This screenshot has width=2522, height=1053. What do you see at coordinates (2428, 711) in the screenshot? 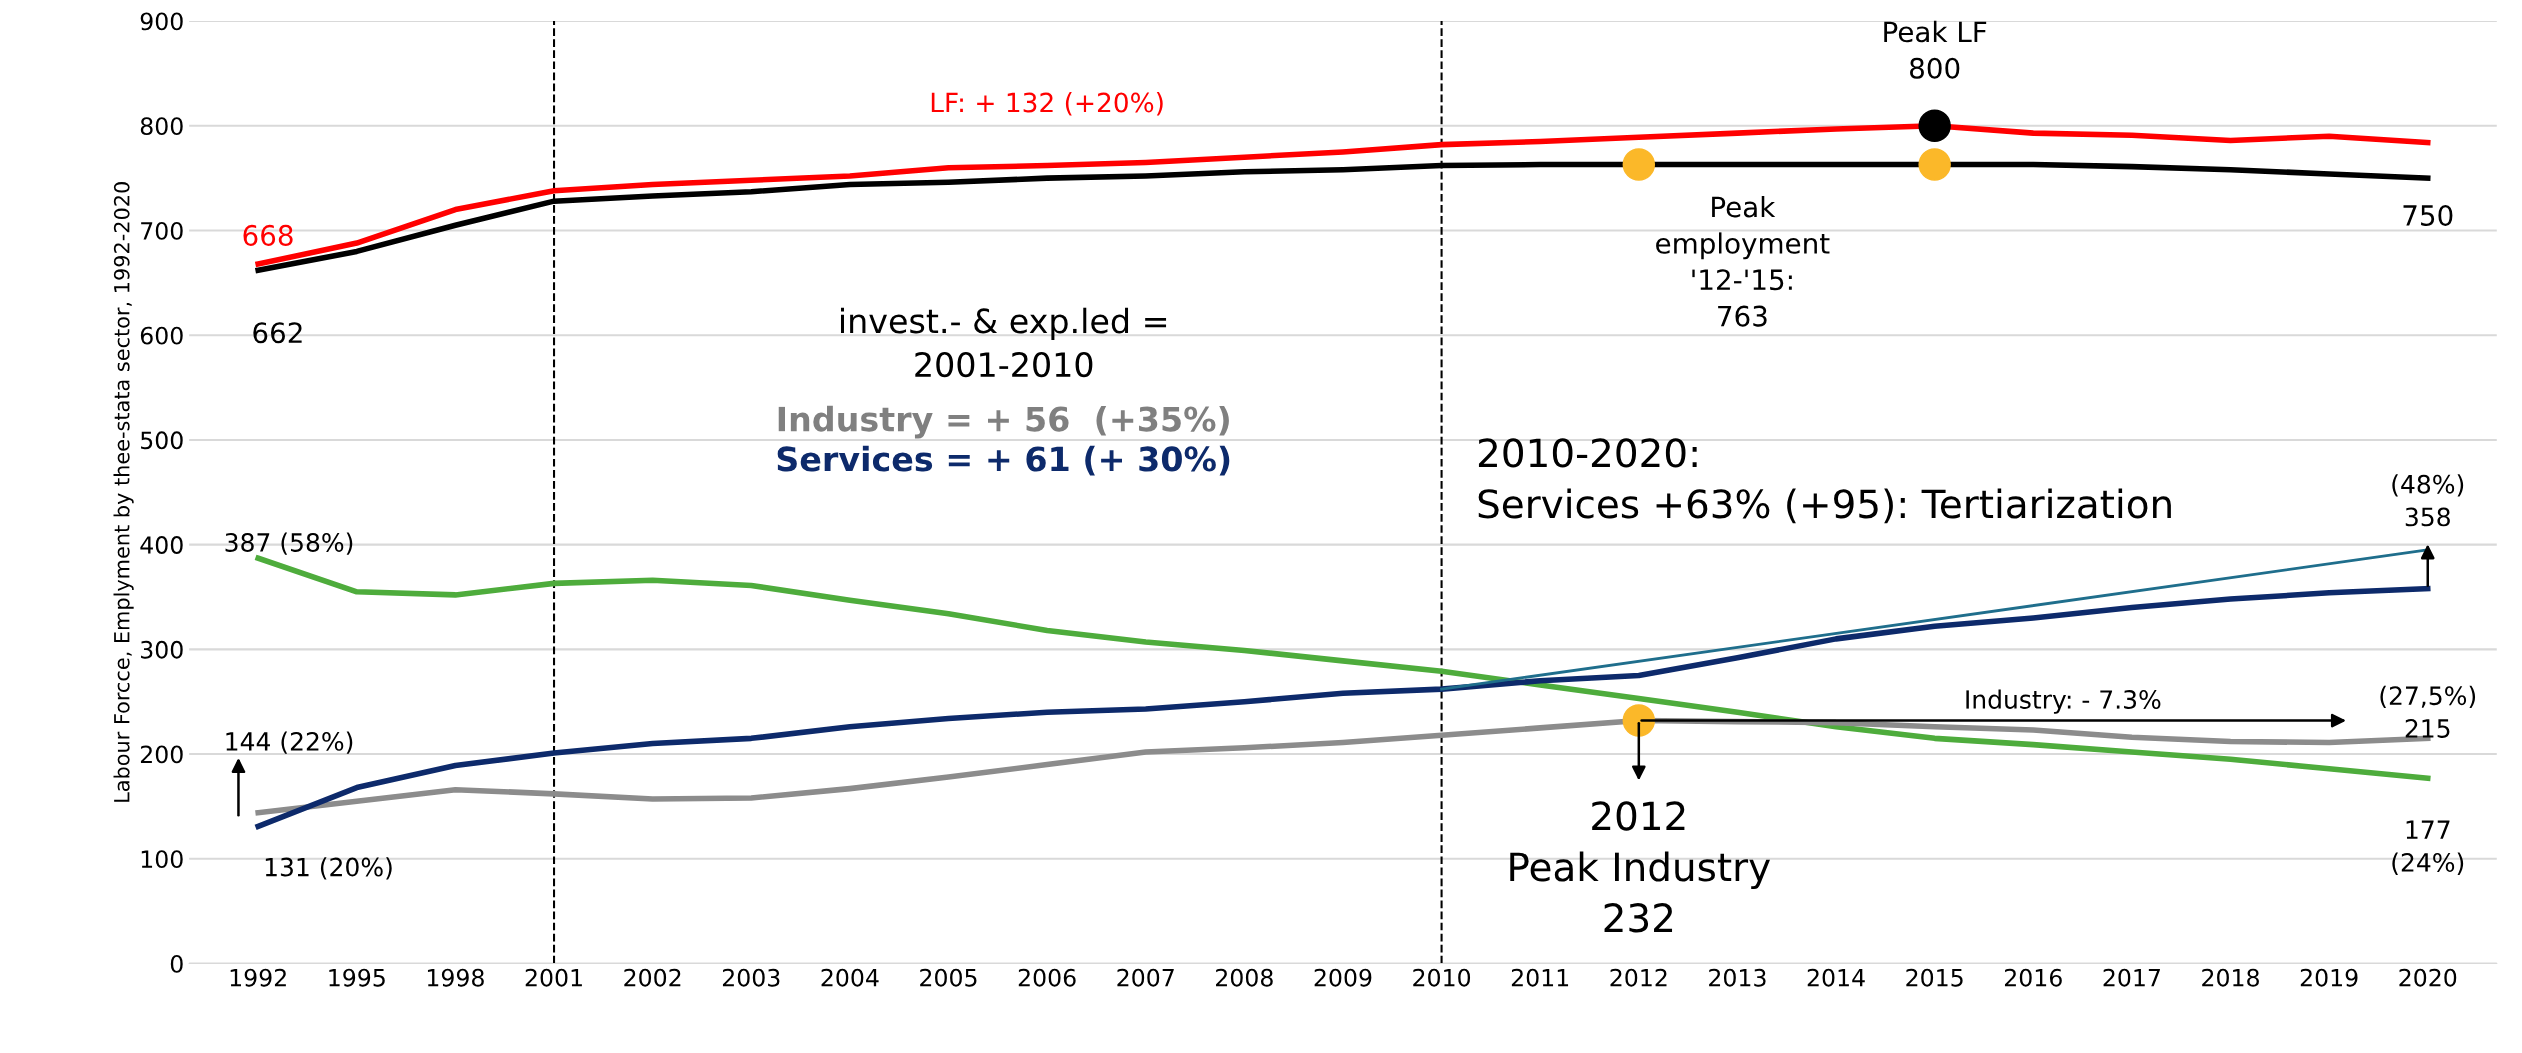
I see `annotation: (27,5%) 215` at bounding box center [2428, 711].